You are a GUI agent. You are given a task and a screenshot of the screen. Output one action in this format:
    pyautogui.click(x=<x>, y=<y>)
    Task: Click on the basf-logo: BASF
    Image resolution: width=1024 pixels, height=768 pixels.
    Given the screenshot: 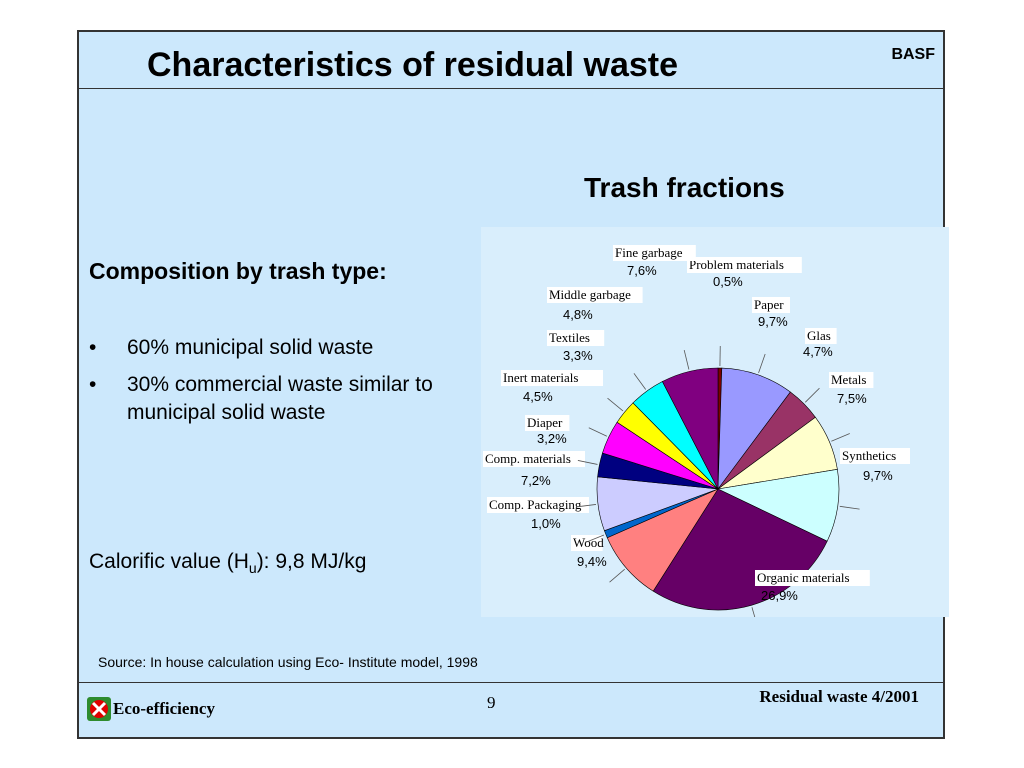 What is the action you would take?
    pyautogui.click(x=913, y=54)
    